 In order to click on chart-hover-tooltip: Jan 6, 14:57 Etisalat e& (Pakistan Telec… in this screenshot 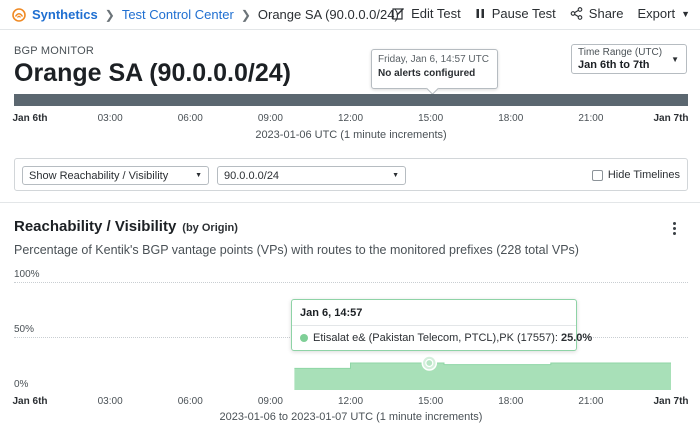, I will do `click(441, 325)`.